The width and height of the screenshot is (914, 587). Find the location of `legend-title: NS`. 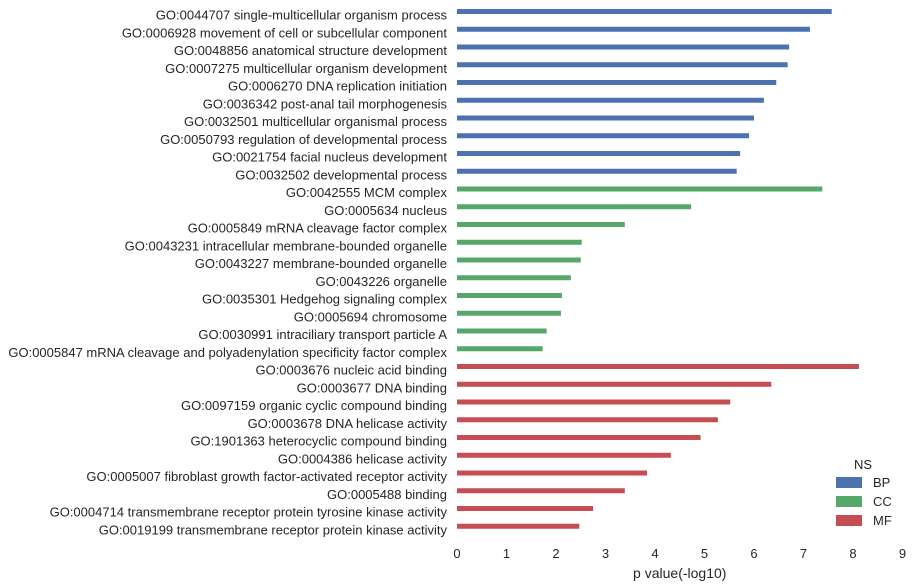

legend-title: NS is located at coordinates (863, 464).